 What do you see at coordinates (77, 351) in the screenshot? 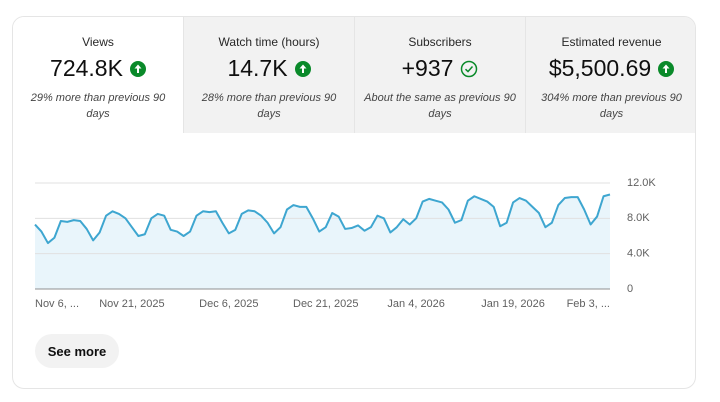
I see `see-more-button: See more` at bounding box center [77, 351].